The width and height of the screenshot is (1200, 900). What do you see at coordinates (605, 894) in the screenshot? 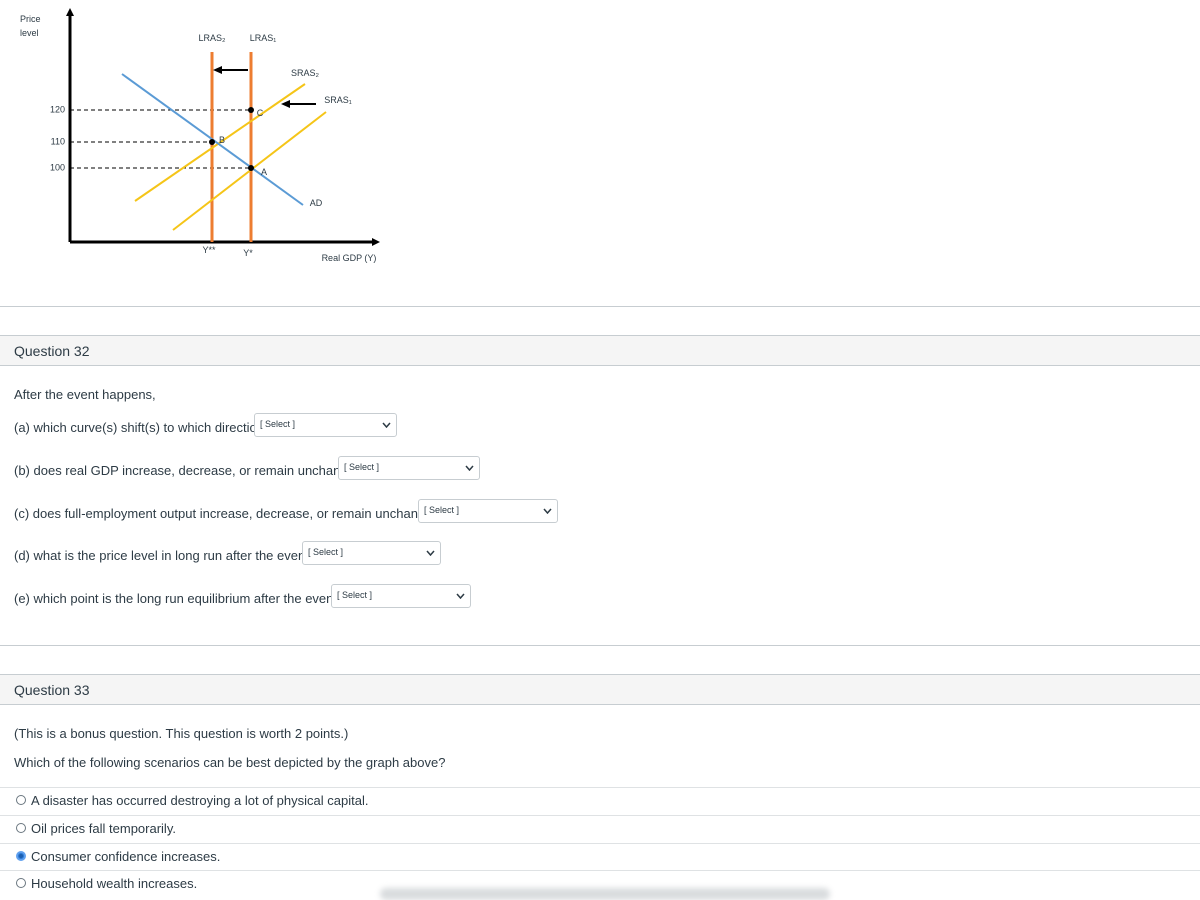
I see `scroll-shadow` at bounding box center [605, 894].